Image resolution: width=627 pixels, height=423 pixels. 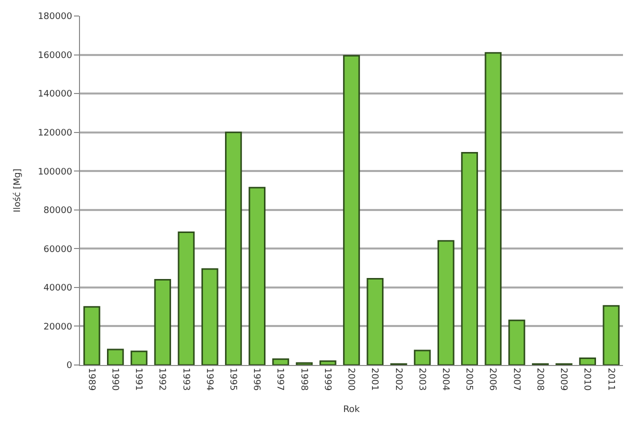 I want to click on x-tick-label: 1997, so click(x=279, y=379).